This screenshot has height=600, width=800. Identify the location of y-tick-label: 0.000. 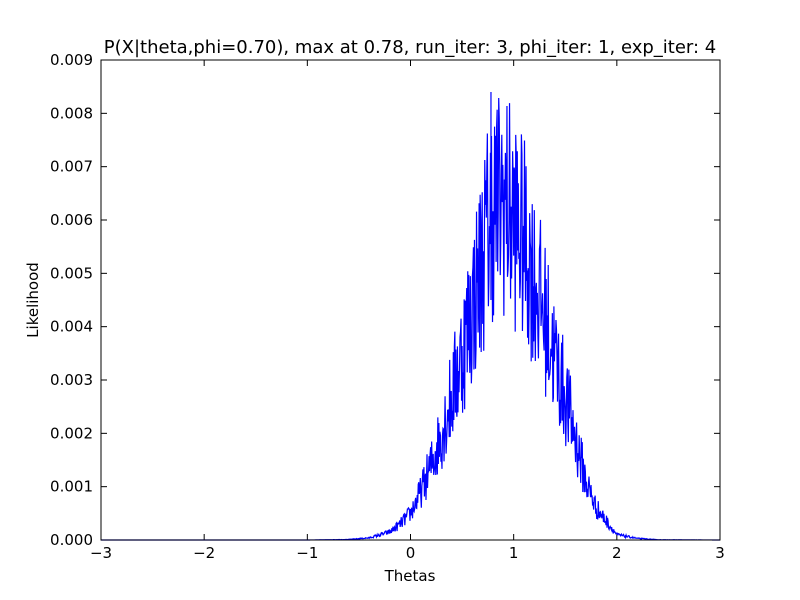
(71, 540).